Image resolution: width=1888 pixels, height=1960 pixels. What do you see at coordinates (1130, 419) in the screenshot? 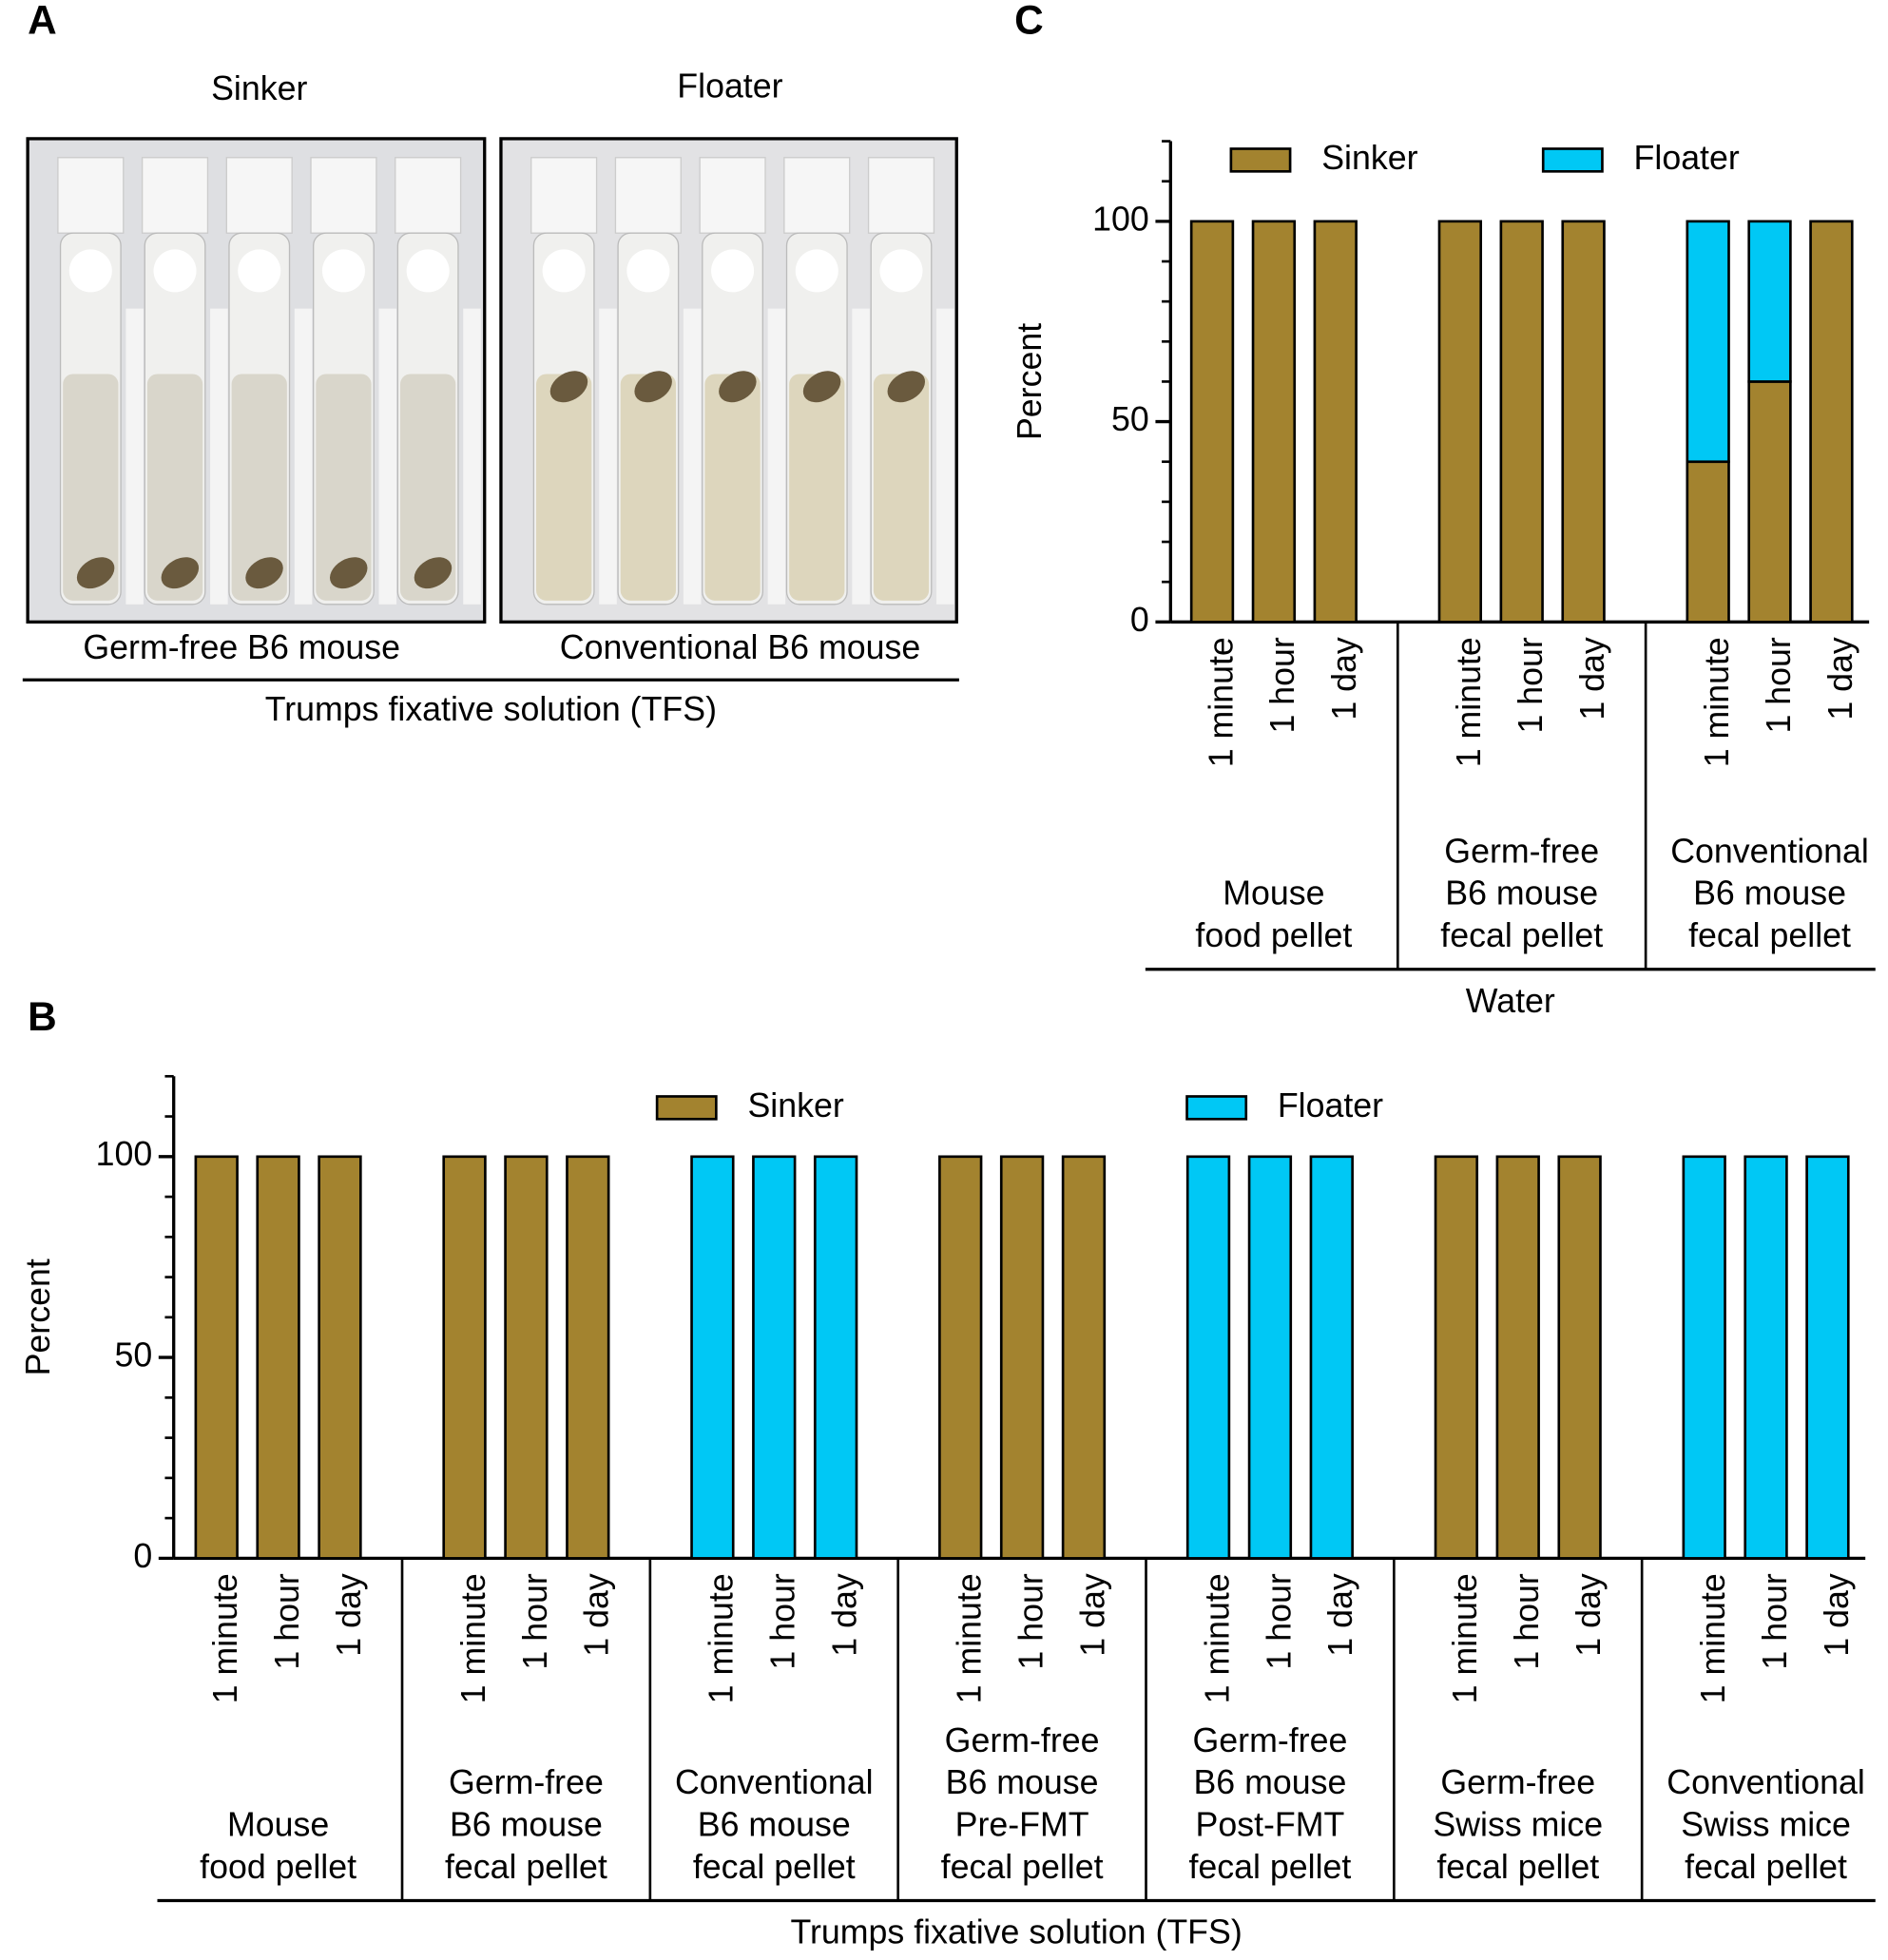
I see `y-tick-label: 50` at bounding box center [1130, 419].